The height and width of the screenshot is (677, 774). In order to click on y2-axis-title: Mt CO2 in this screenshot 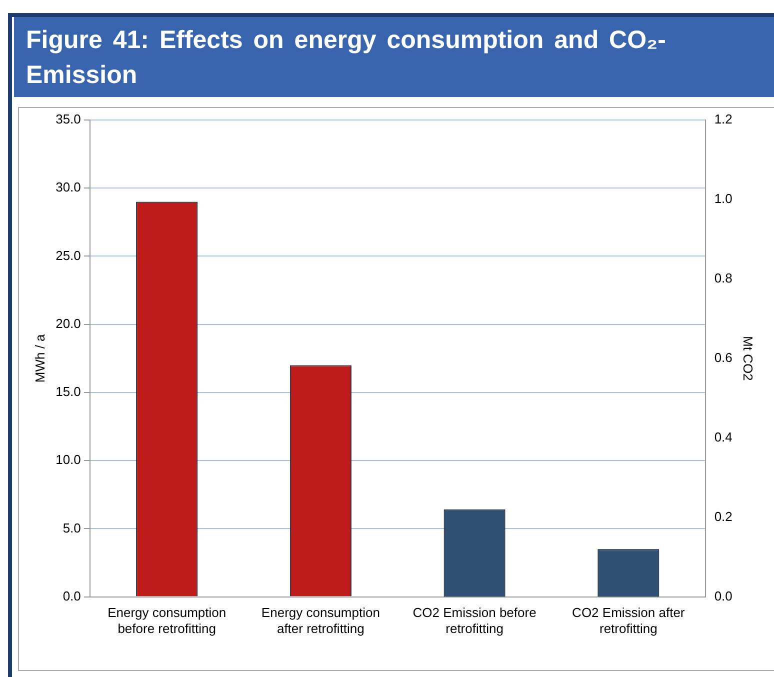, I will do `click(748, 358)`.